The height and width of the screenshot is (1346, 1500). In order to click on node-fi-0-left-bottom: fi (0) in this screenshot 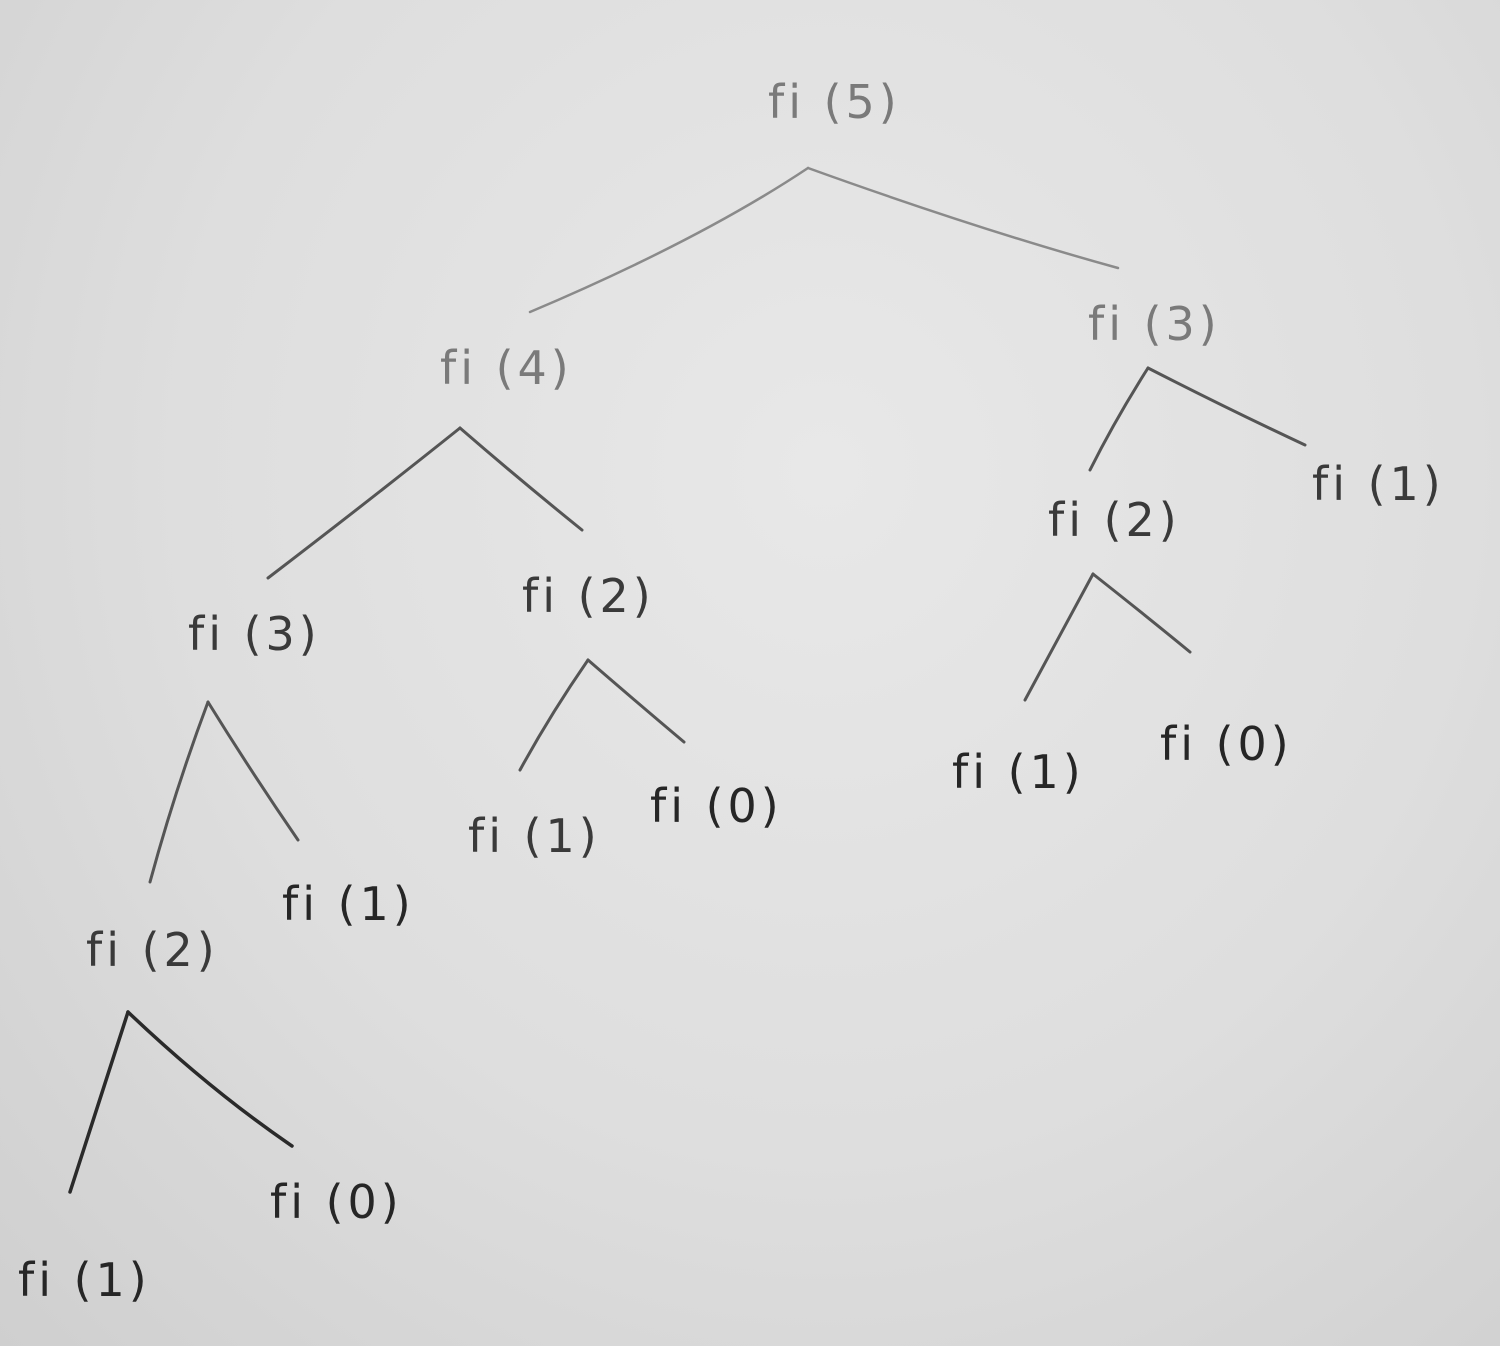, I will do `click(336, 1202)`.